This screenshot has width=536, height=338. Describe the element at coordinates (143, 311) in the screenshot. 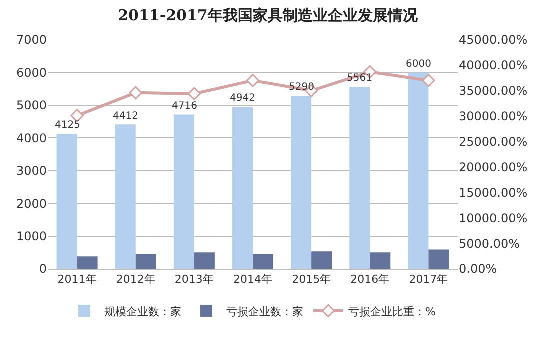

I see `legend-label: 规模企业数：家` at that location.